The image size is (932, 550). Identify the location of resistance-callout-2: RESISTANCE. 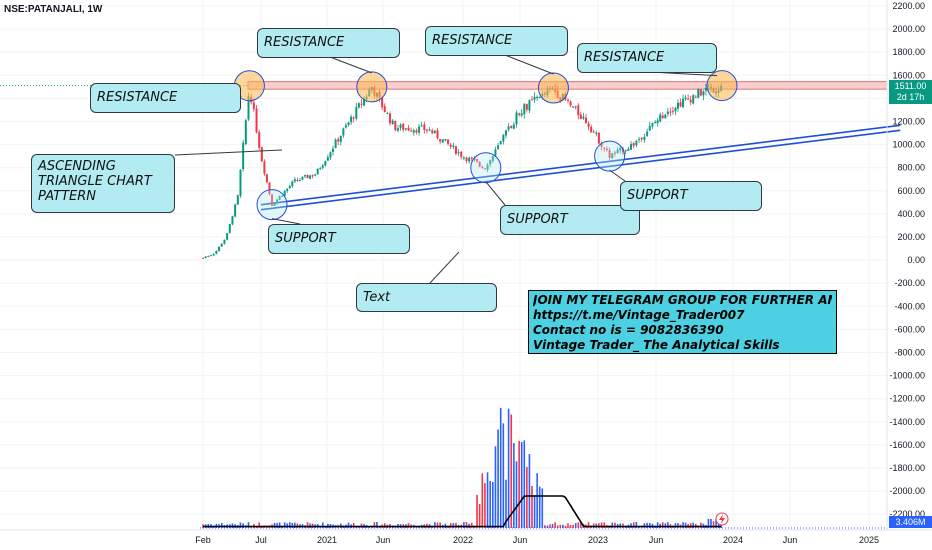
(328, 43).